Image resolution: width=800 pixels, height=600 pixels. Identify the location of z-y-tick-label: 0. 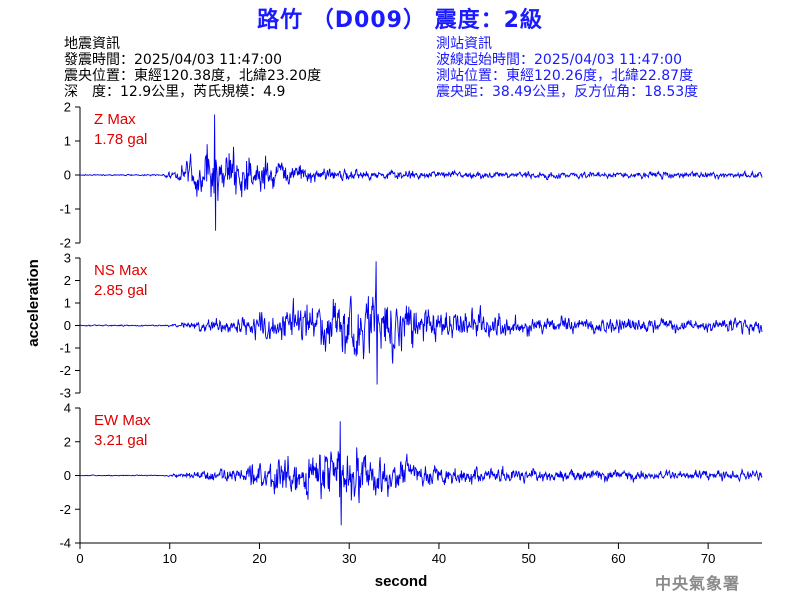
(67, 175).